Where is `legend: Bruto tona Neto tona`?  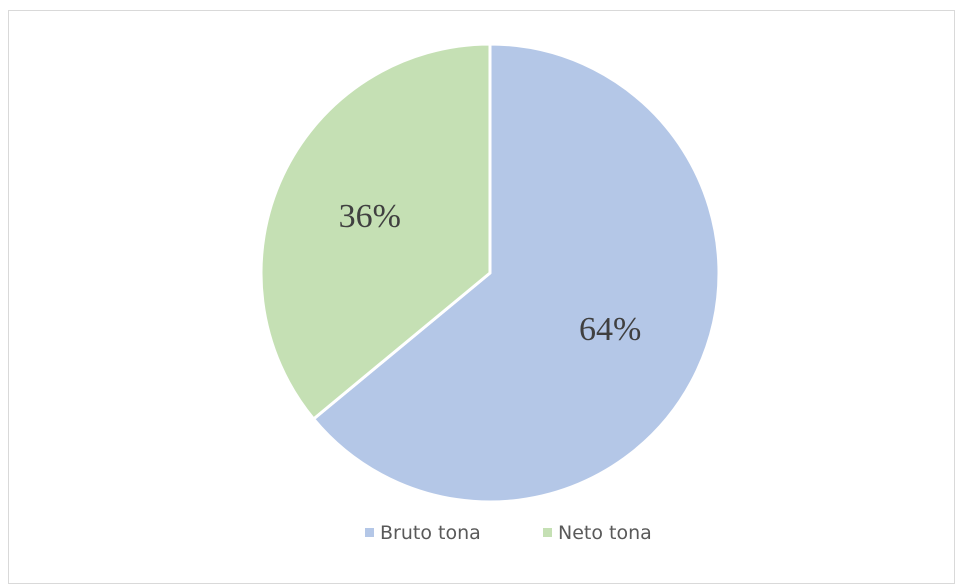
legend: Bruto tona Neto tona is located at coordinates (508, 533).